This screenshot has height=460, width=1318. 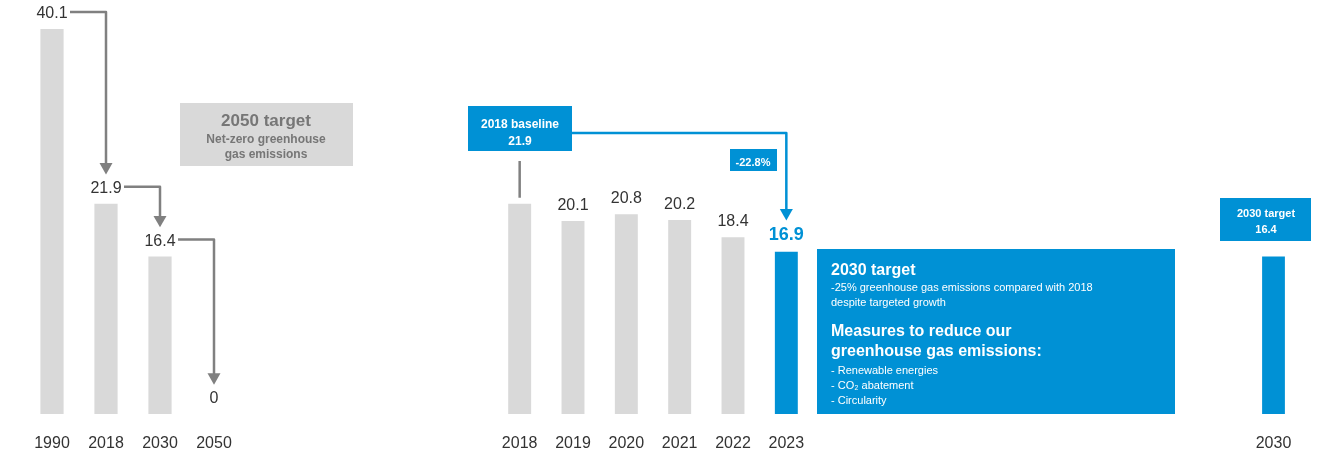 What do you see at coordinates (733, 442) in the screenshot?
I see `x-tick-label: 2022` at bounding box center [733, 442].